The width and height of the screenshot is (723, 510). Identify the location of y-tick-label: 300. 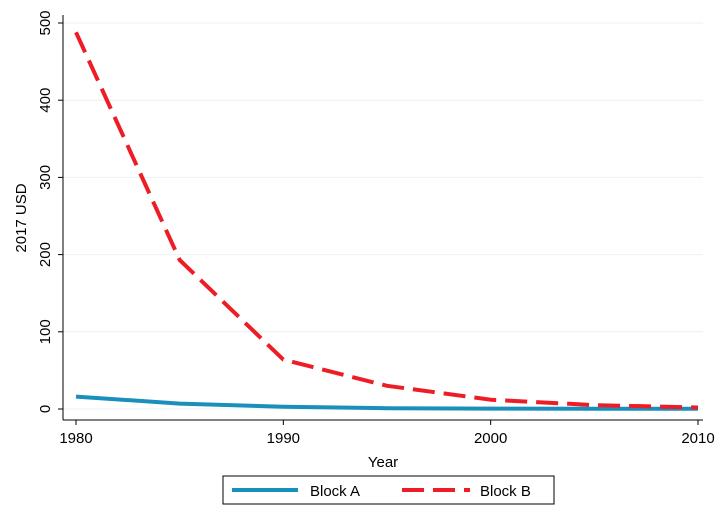
(45, 177).